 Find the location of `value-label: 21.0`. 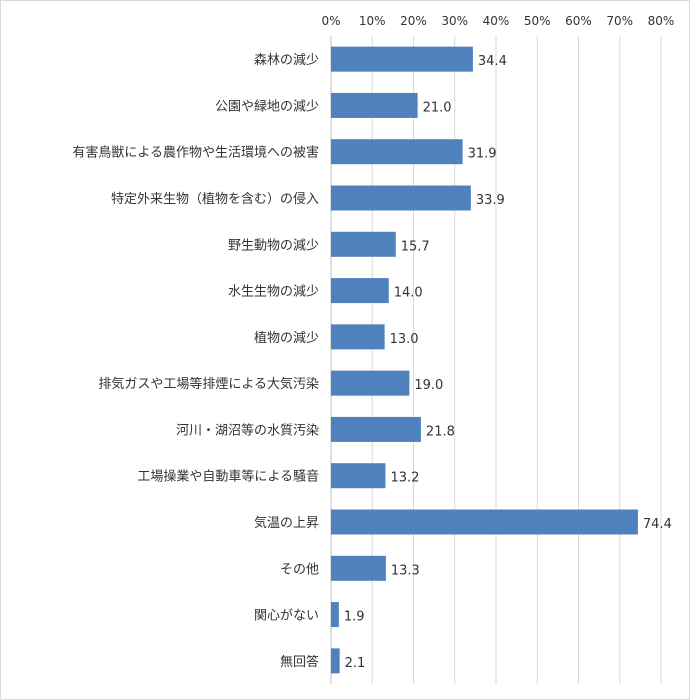

value-label: 21.0 is located at coordinates (437, 107).